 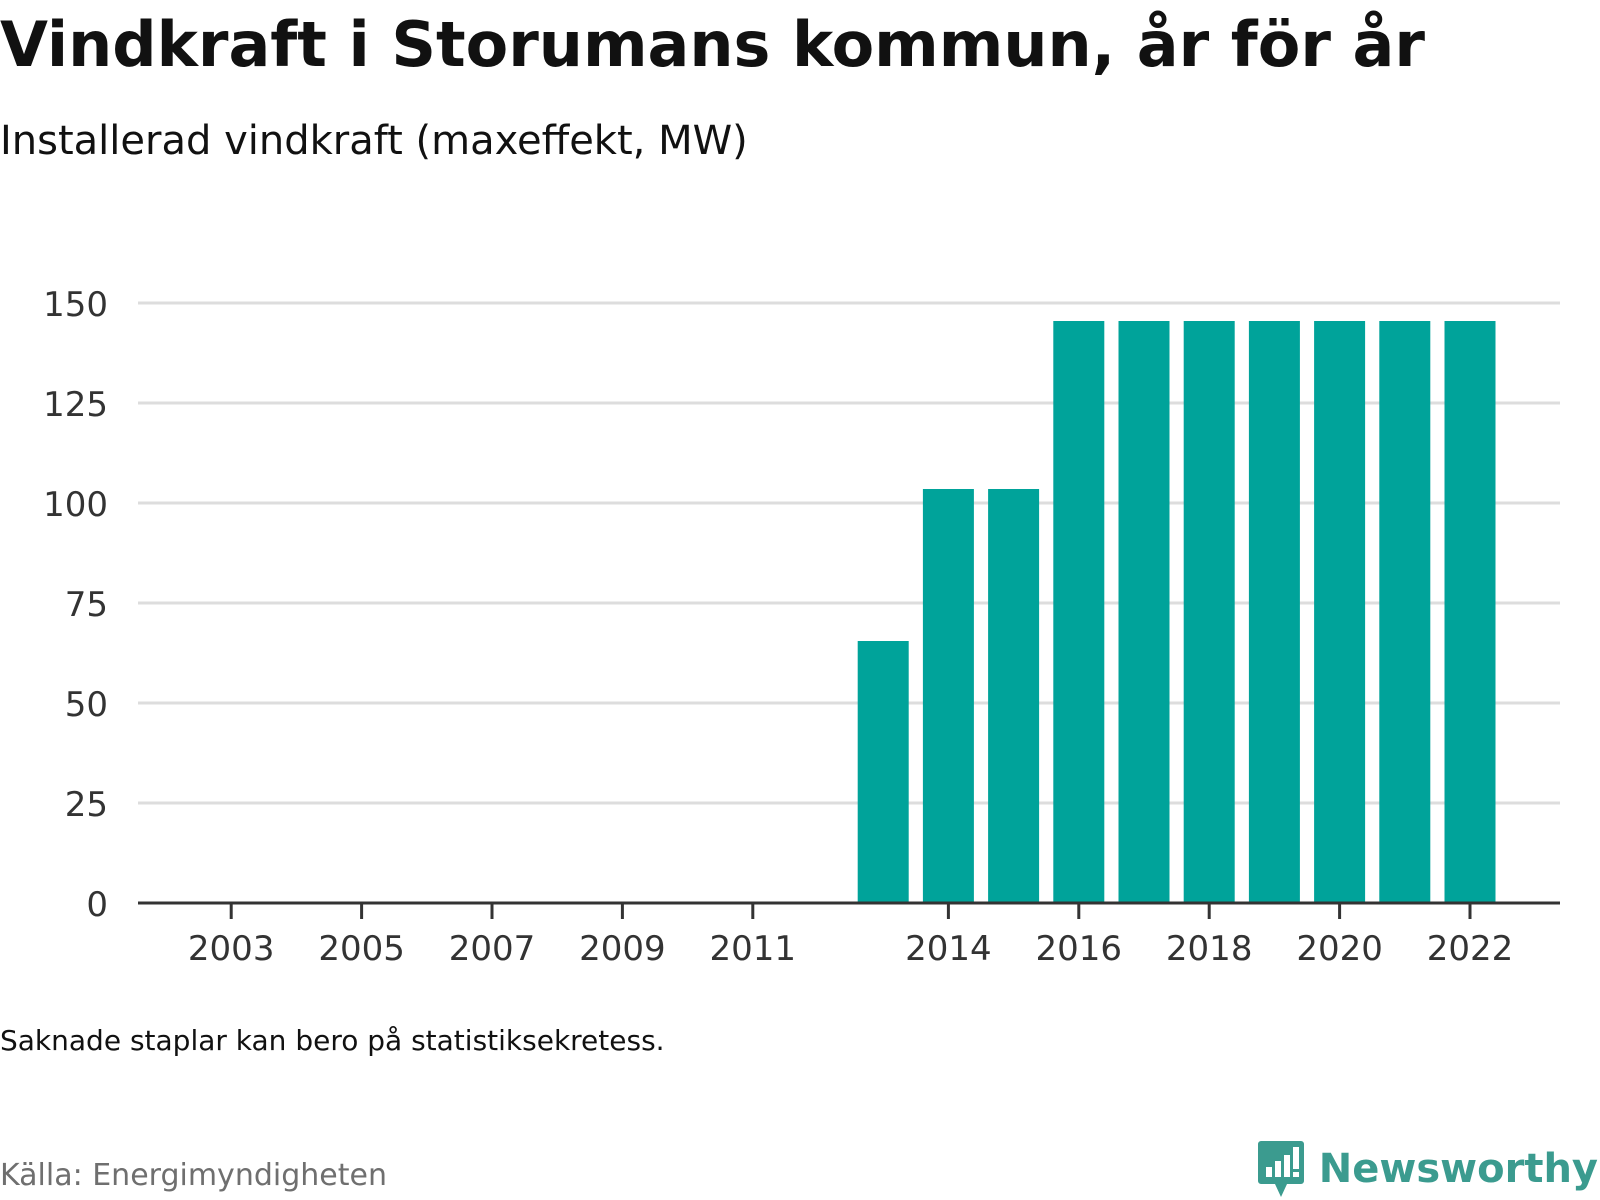 What do you see at coordinates (1470, 949) in the screenshot?
I see `x-tick-label: 2022` at bounding box center [1470, 949].